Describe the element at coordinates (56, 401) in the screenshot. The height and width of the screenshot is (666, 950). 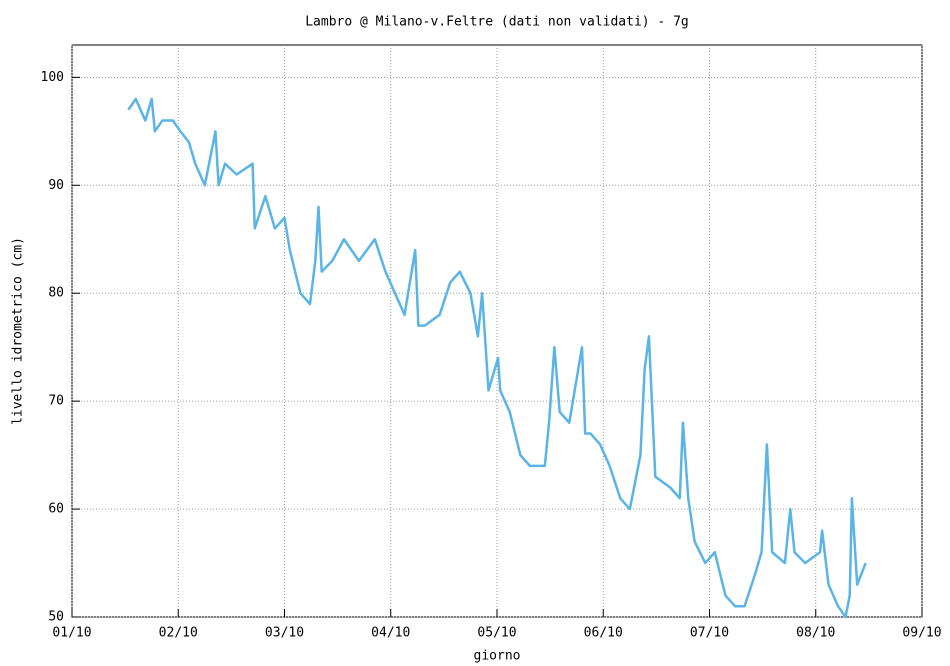
I see `y-tick-label: 70` at that location.